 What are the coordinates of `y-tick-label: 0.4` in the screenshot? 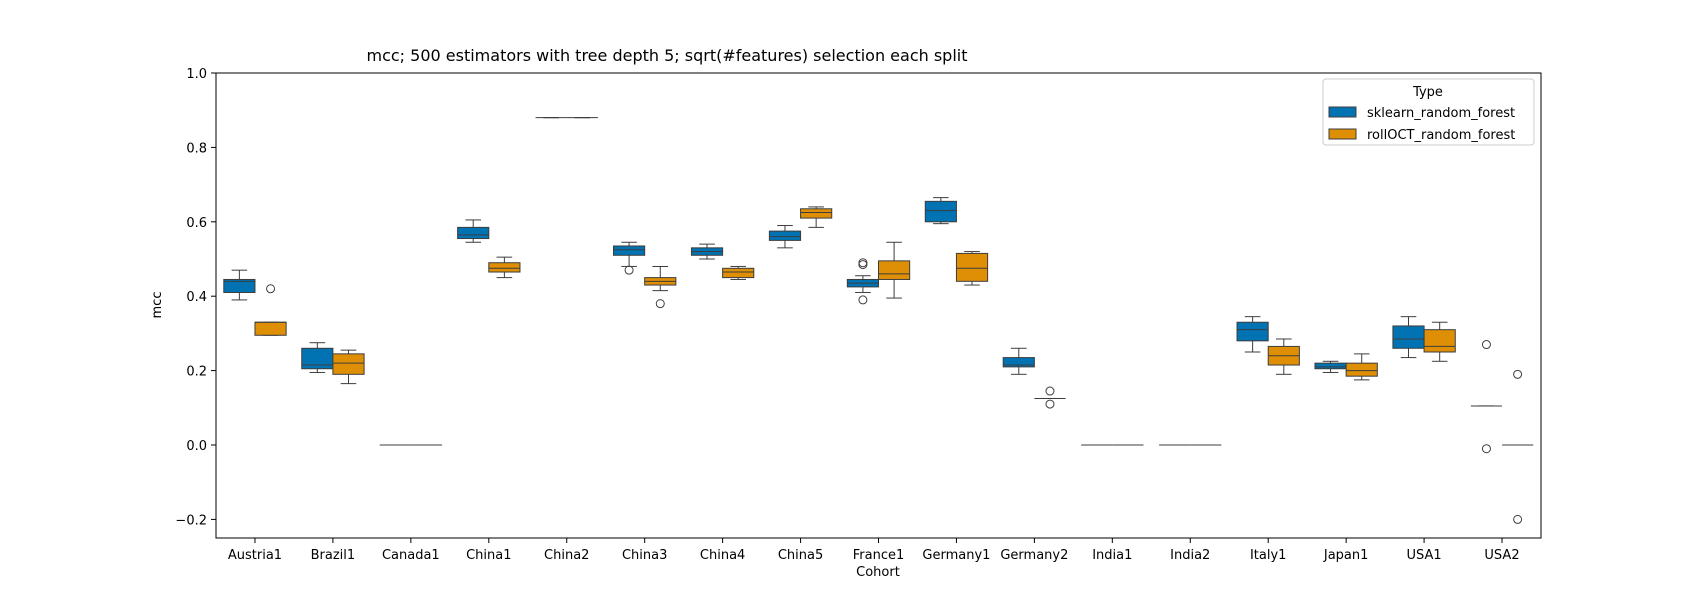 It's located at (196, 297).